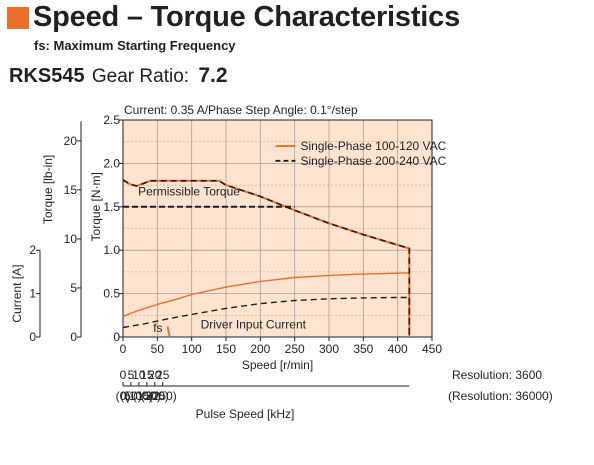 The image size is (594, 465). What do you see at coordinates (73, 337) in the screenshot?
I see `y-tick-label-lbin: 0` at bounding box center [73, 337].